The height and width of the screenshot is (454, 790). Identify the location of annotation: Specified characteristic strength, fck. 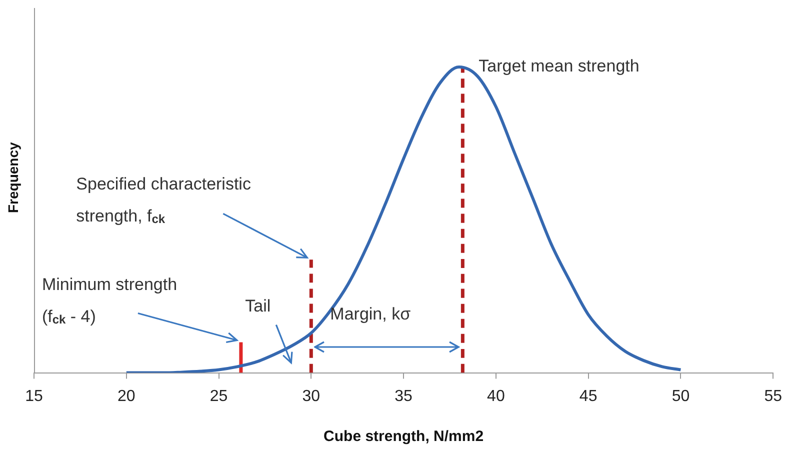
(164, 200).